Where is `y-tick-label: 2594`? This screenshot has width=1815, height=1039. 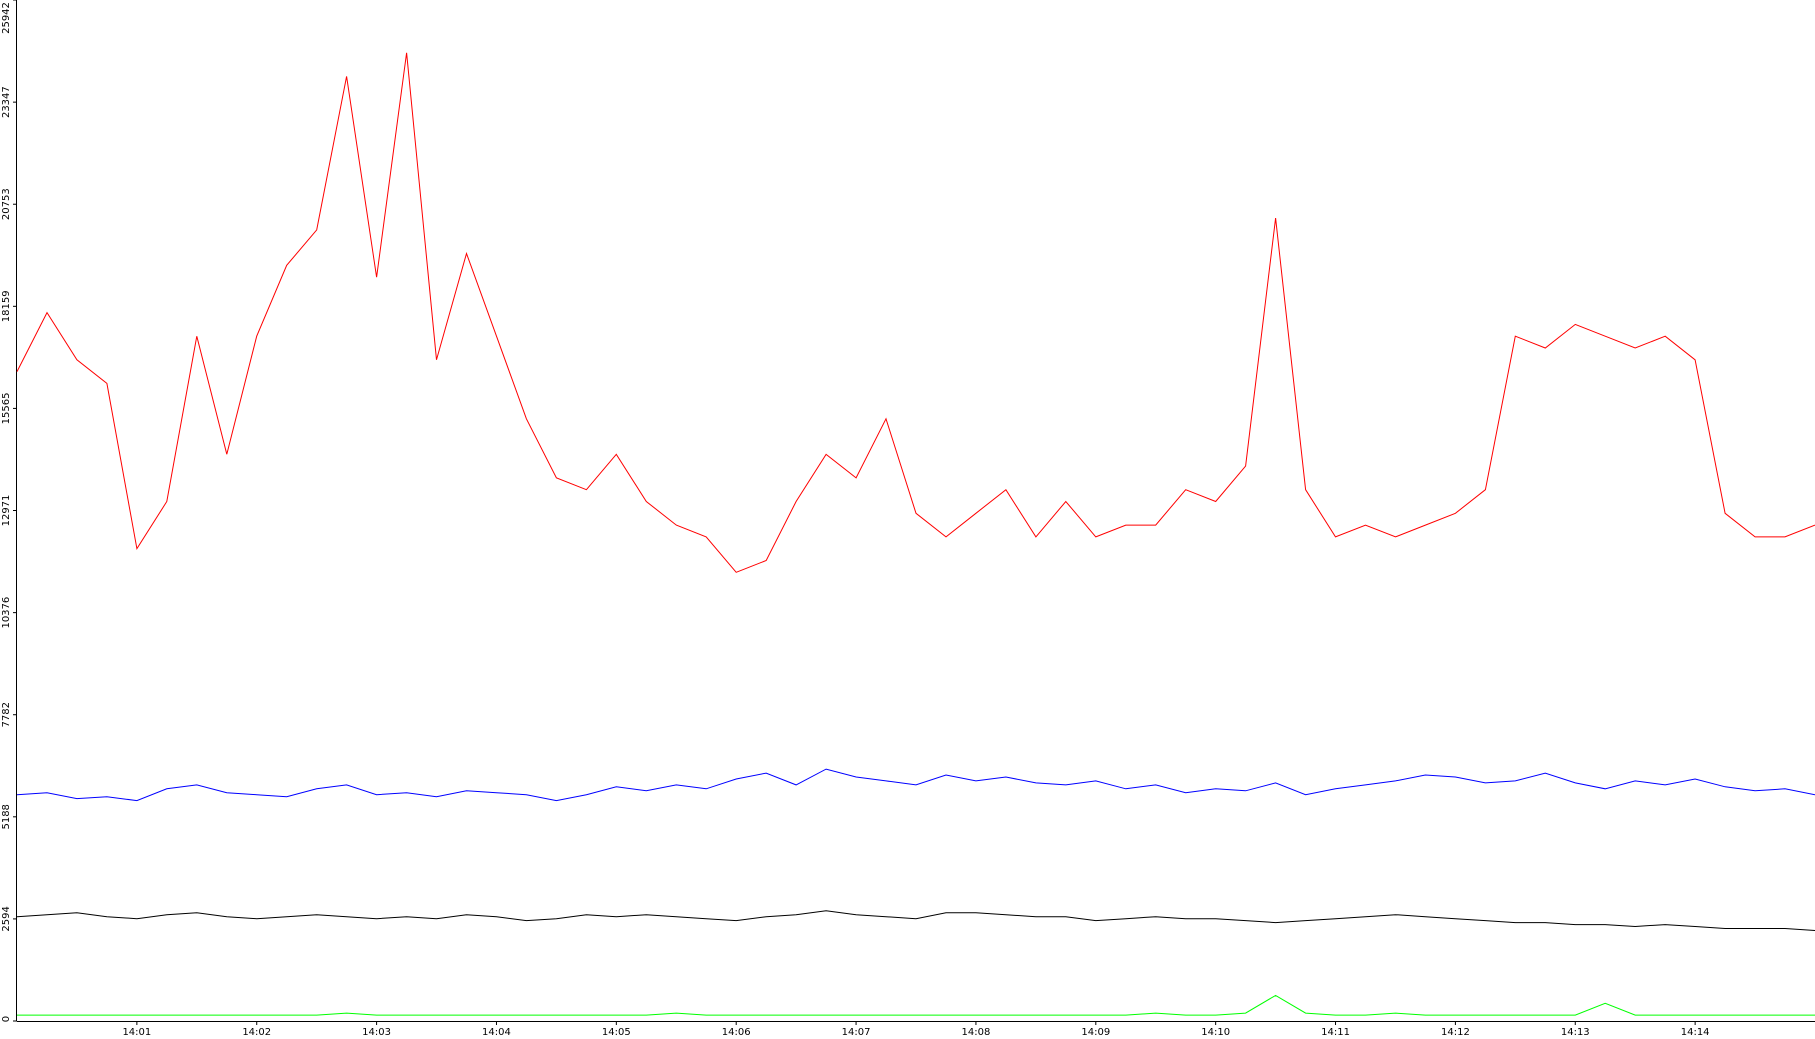 y-tick-label: 2594 is located at coordinates (6, 918).